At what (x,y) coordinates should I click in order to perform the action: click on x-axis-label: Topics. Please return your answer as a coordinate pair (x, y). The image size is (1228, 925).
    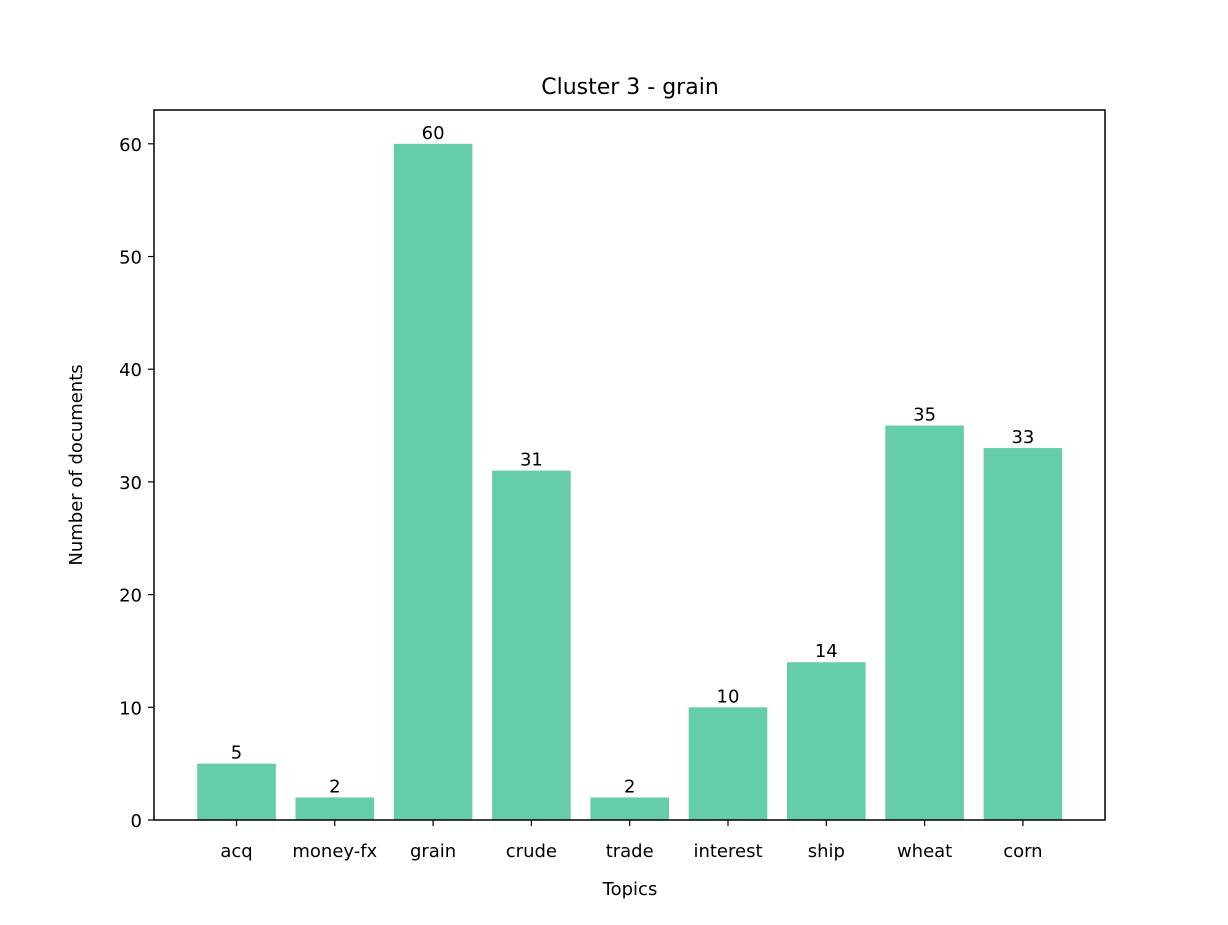
    Looking at the image, I should click on (630, 889).